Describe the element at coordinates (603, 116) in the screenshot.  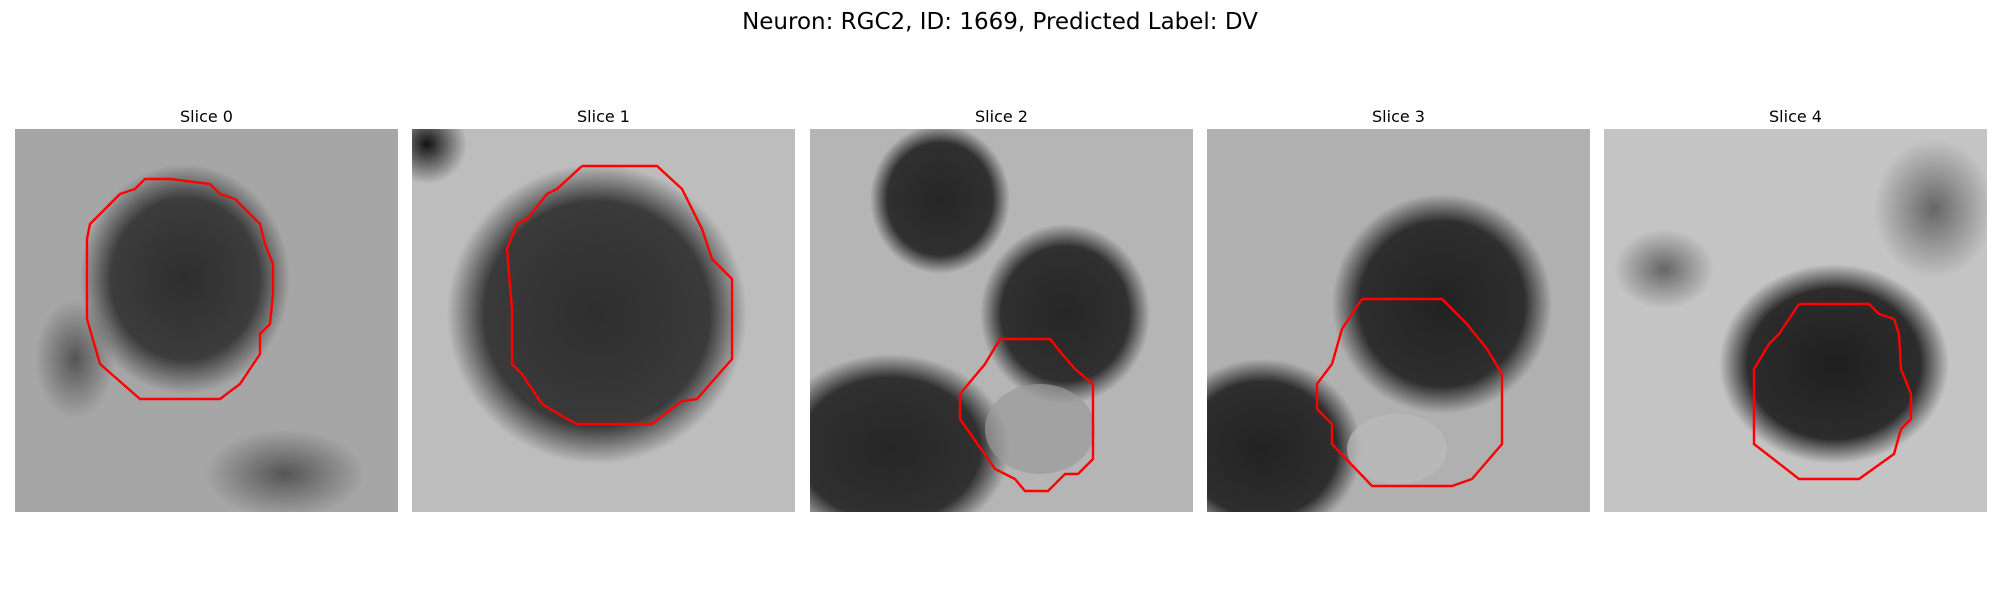
I see `slice-title: Slice 1` at that location.